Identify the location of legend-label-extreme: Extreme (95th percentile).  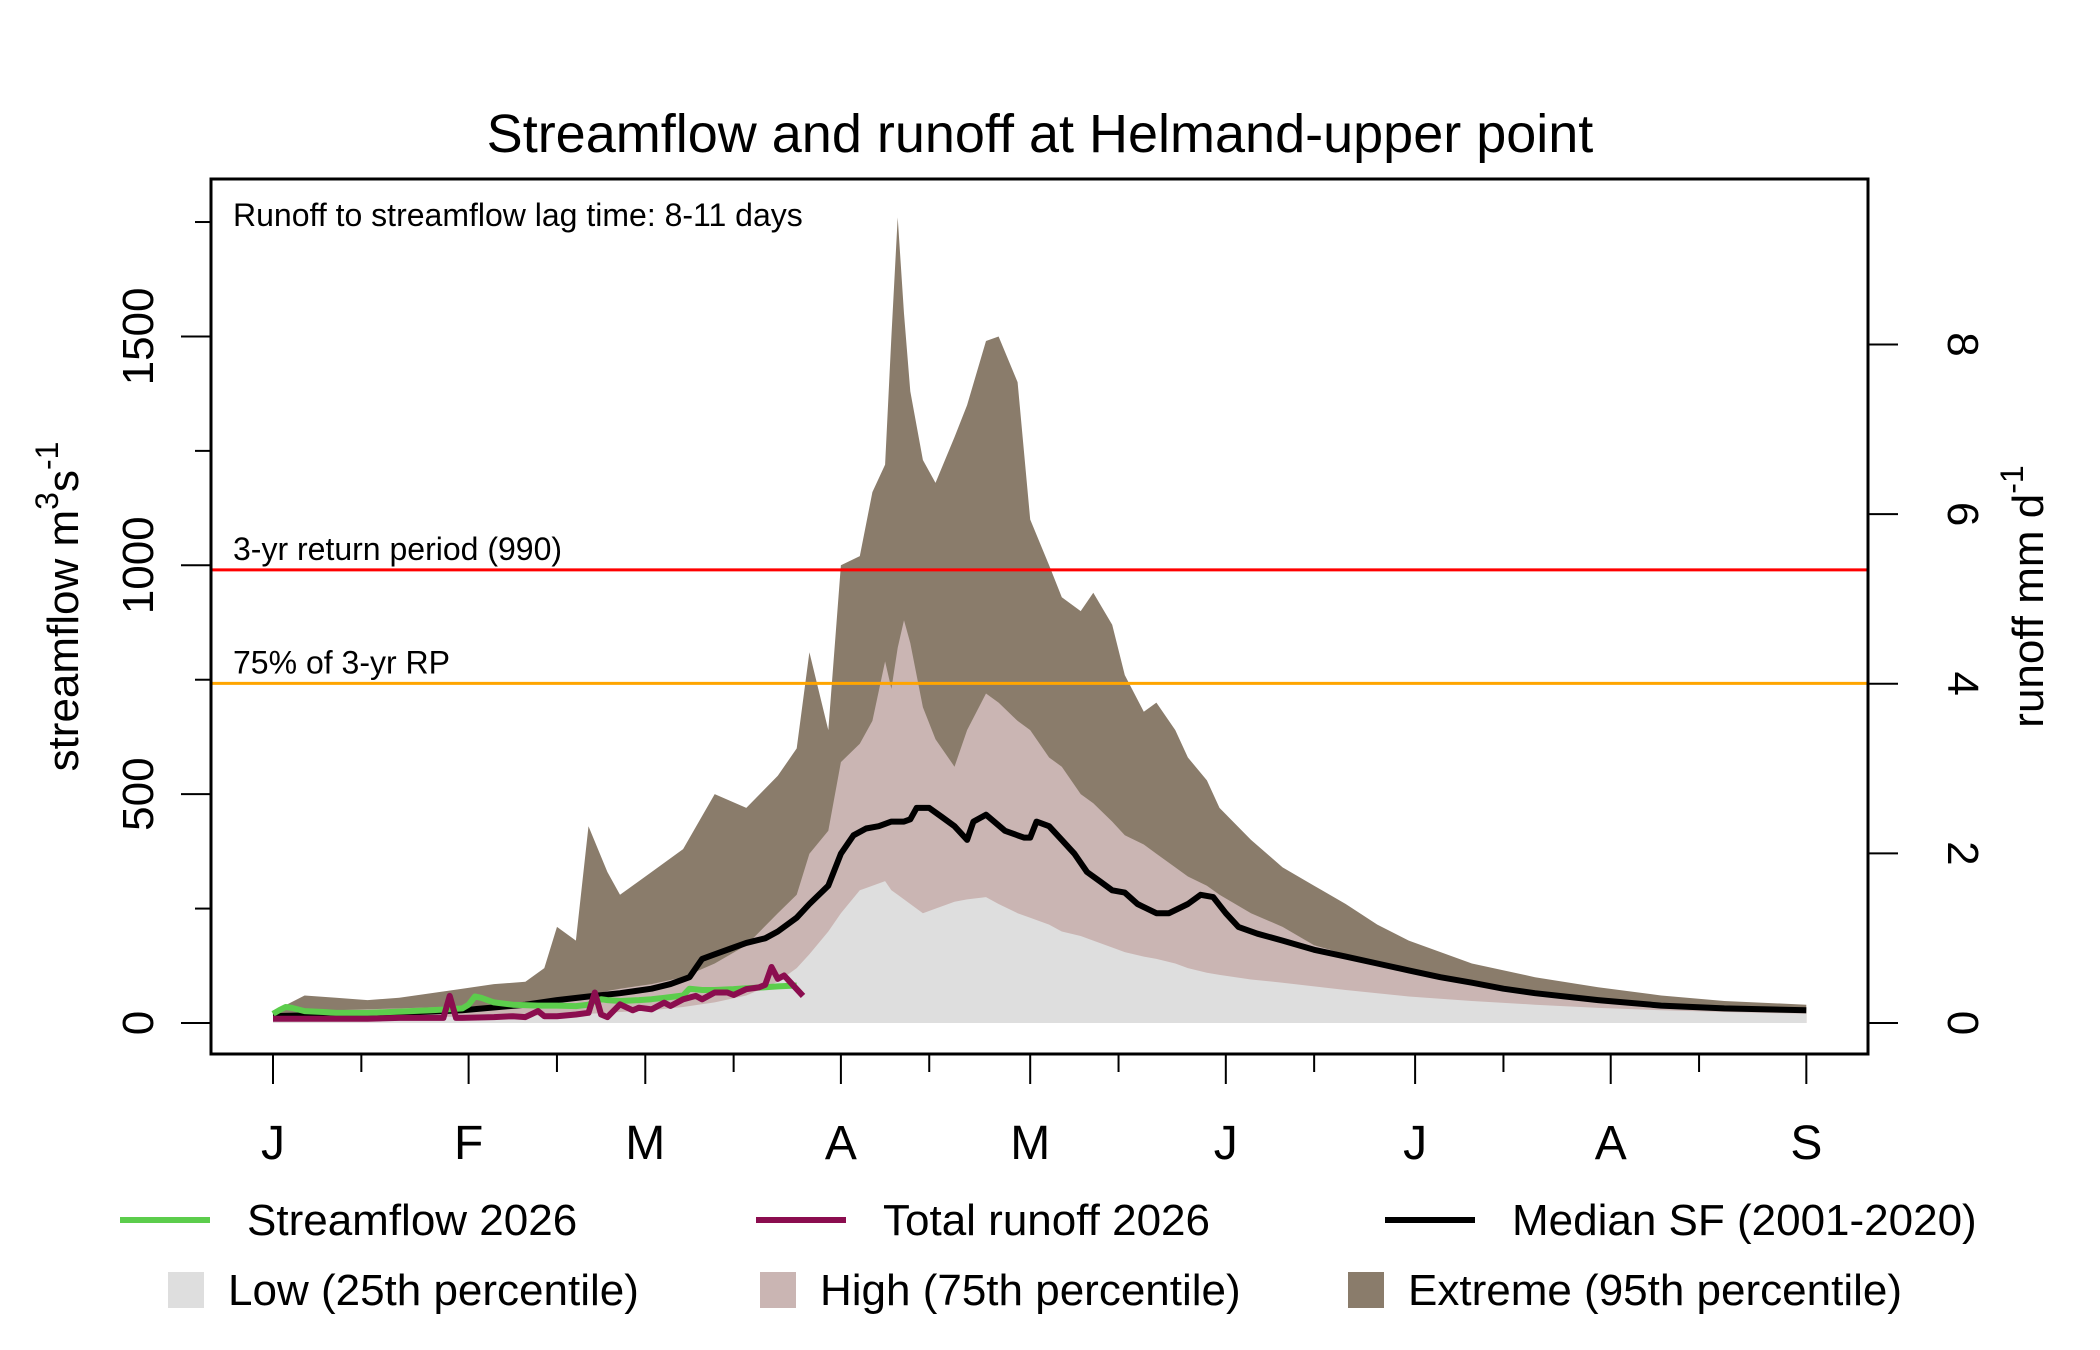
(1655, 1290).